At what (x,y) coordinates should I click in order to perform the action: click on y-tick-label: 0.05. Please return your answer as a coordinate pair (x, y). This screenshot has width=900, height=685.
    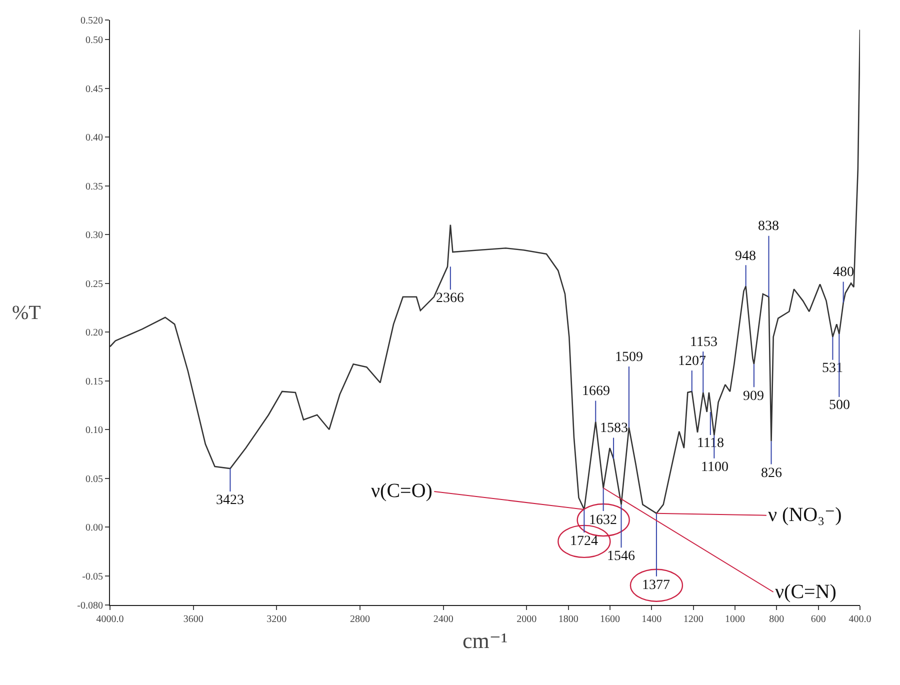
    Looking at the image, I should click on (94, 479).